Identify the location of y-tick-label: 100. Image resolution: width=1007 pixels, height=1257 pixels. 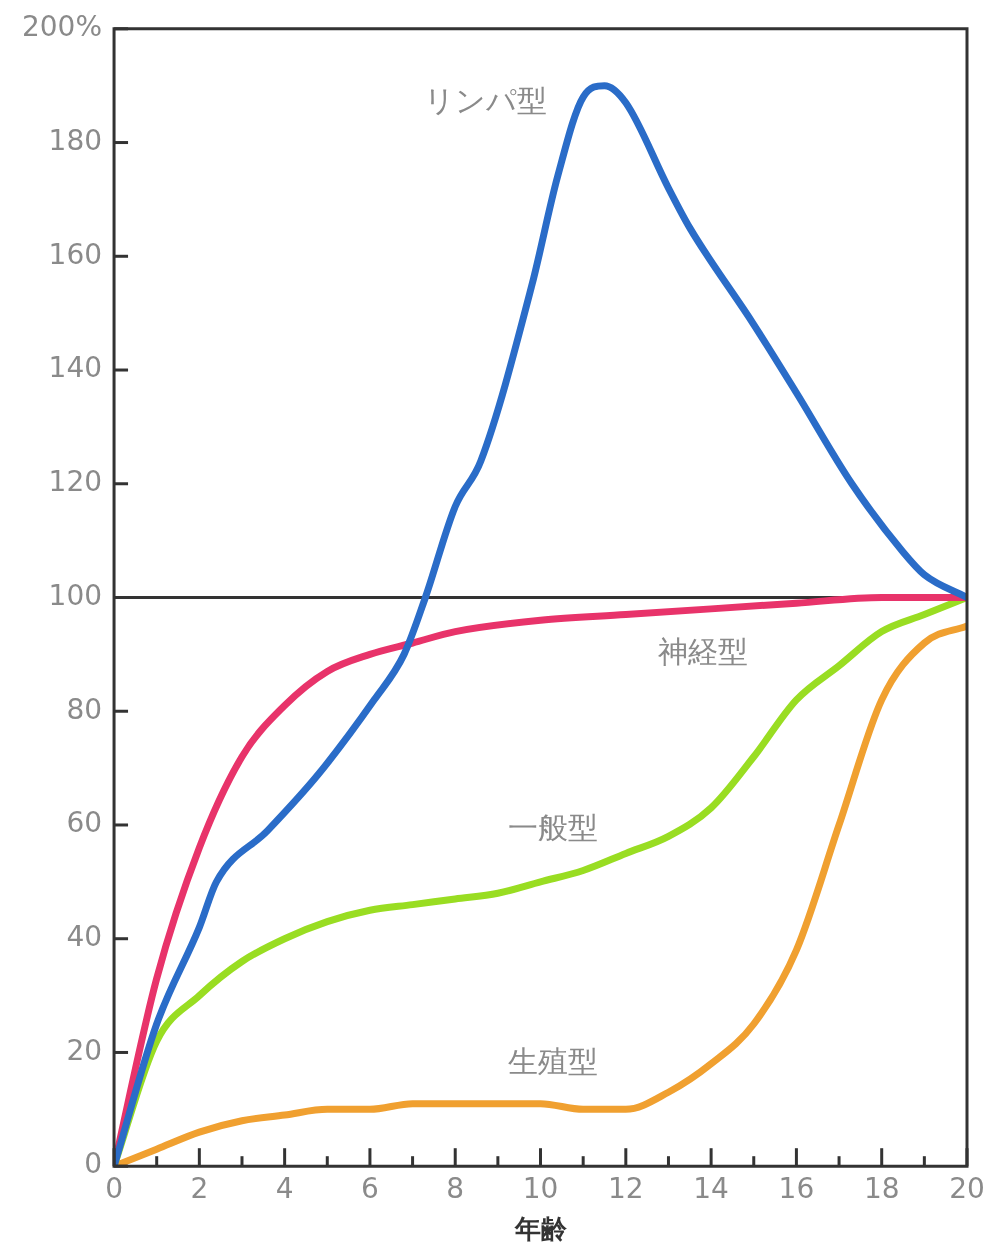
(75, 595).